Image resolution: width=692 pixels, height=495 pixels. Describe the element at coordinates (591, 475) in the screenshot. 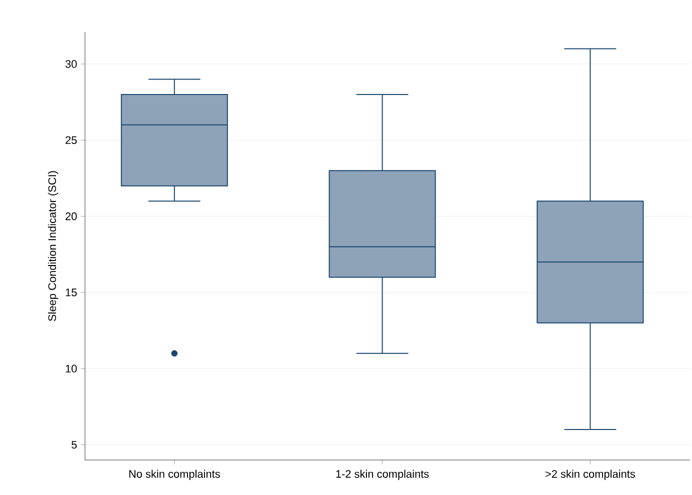

I see `x-tick-label: >2 skin complaints` at that location.